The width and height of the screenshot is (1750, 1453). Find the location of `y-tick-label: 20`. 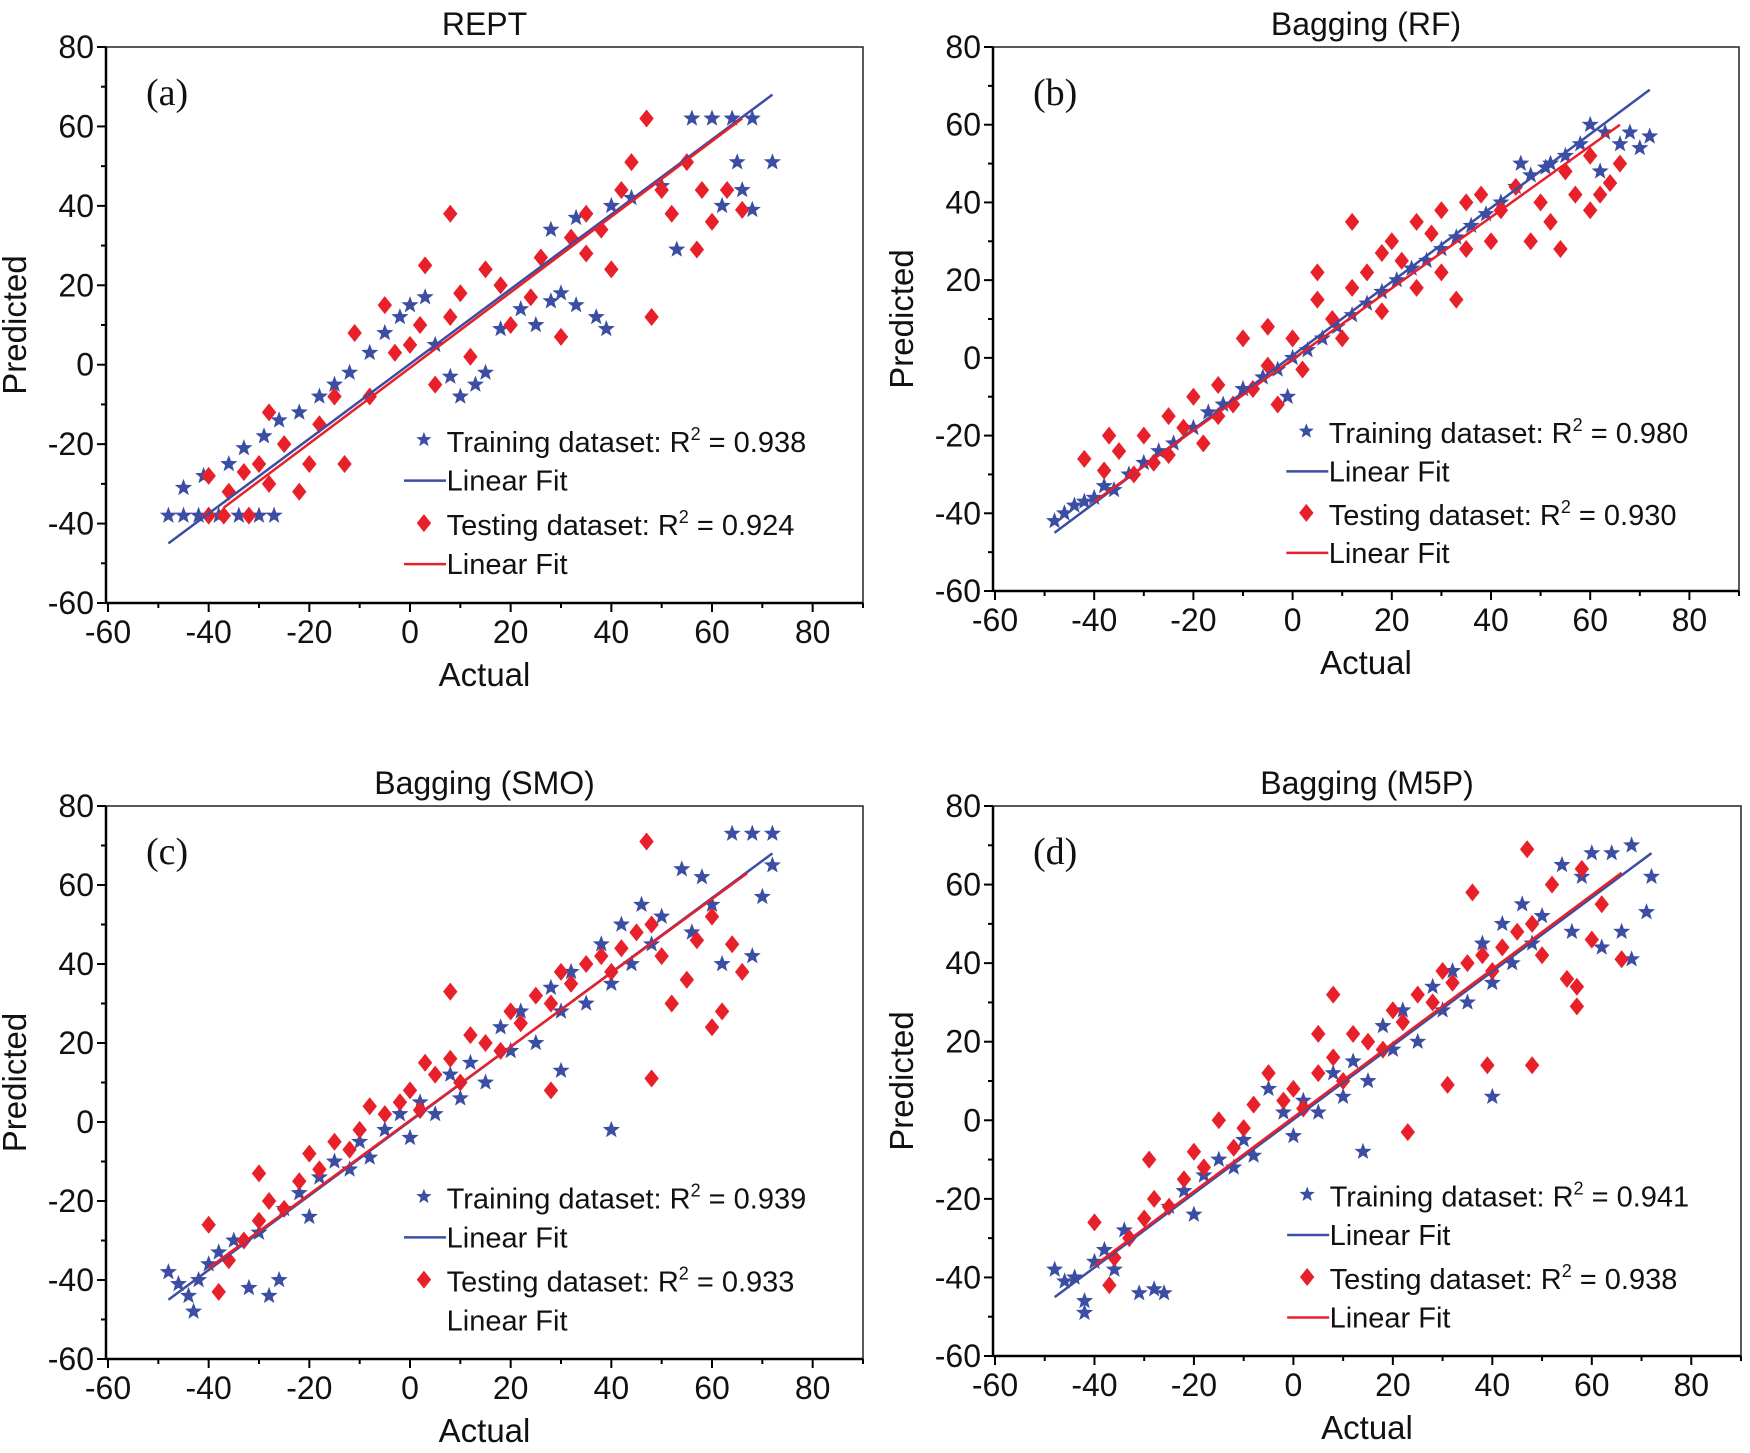

y-tick-label: 20 is located at coordinates (76, 1043).